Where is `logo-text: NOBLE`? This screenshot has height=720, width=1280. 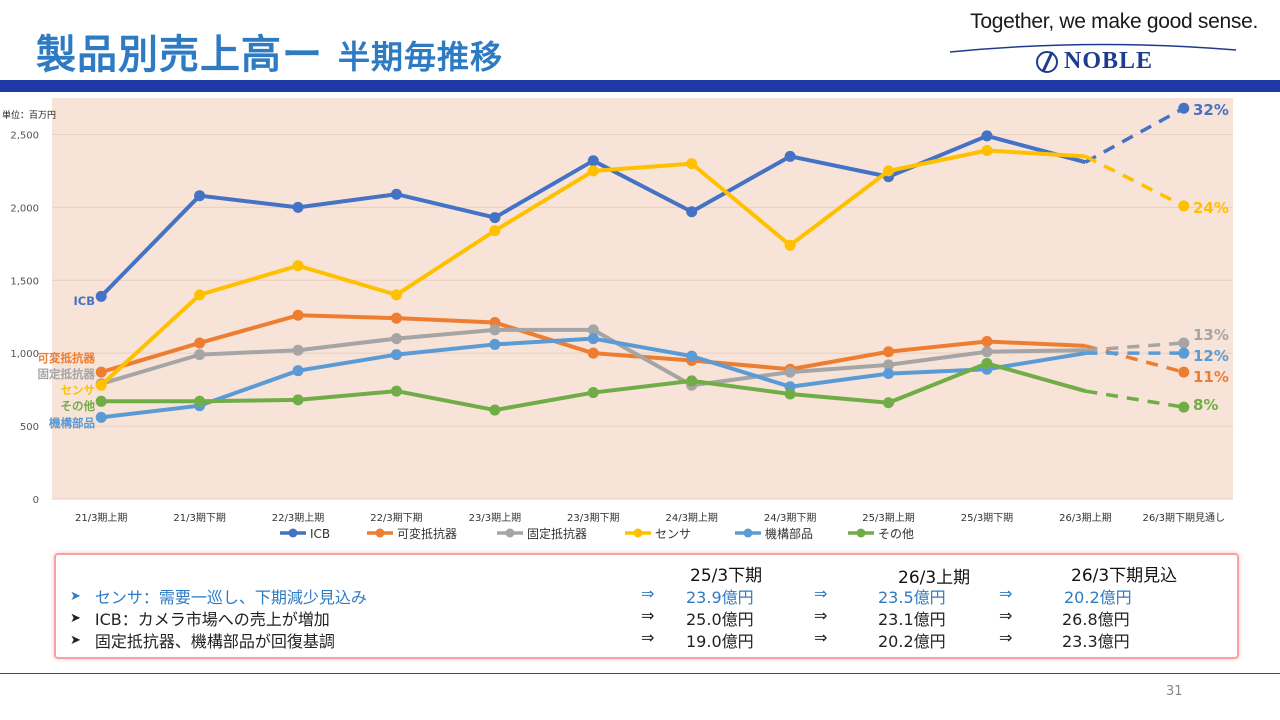 logo-text: NOBLE is located at coordinates (1109, 61).